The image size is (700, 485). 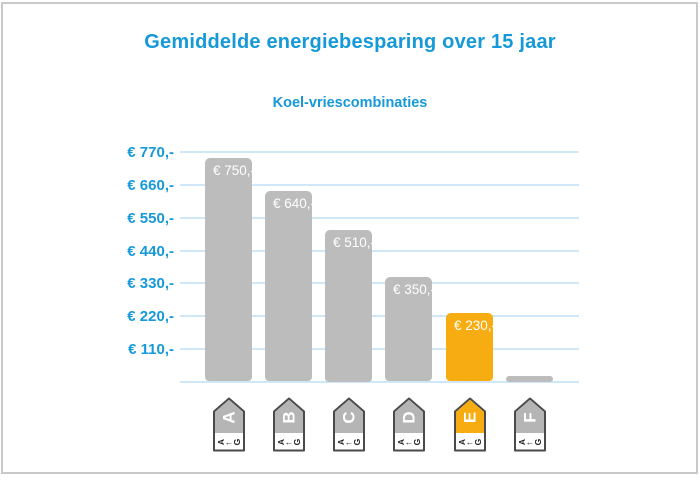 What do you see at coordinates (150, 185) in the screenshot?
I see `y-tick-label: € 660,-` at bounding box center [150, 185].